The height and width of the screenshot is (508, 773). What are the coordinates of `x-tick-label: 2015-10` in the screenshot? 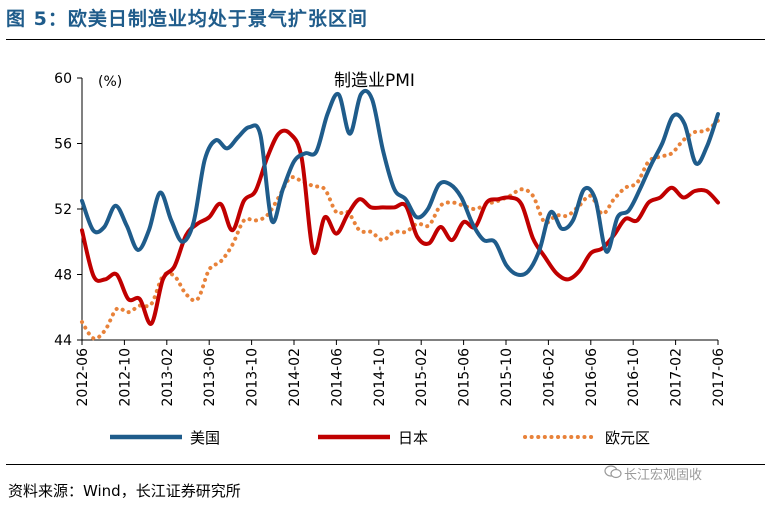 It's located at (507, 377).